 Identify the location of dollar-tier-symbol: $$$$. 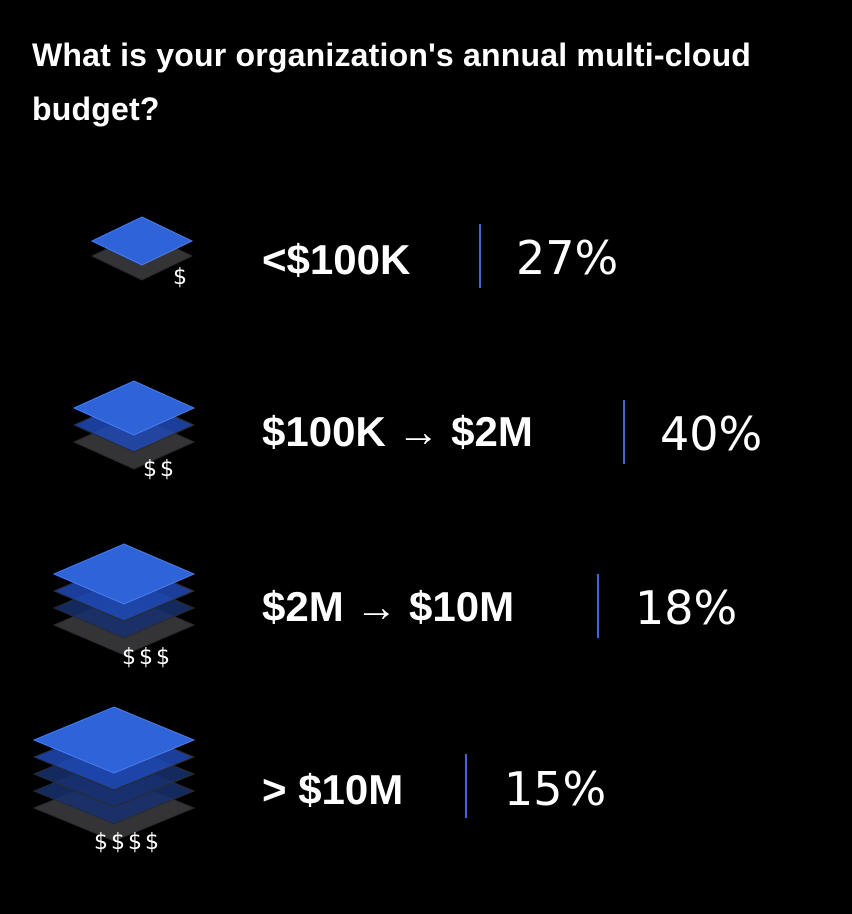
(128, 842).